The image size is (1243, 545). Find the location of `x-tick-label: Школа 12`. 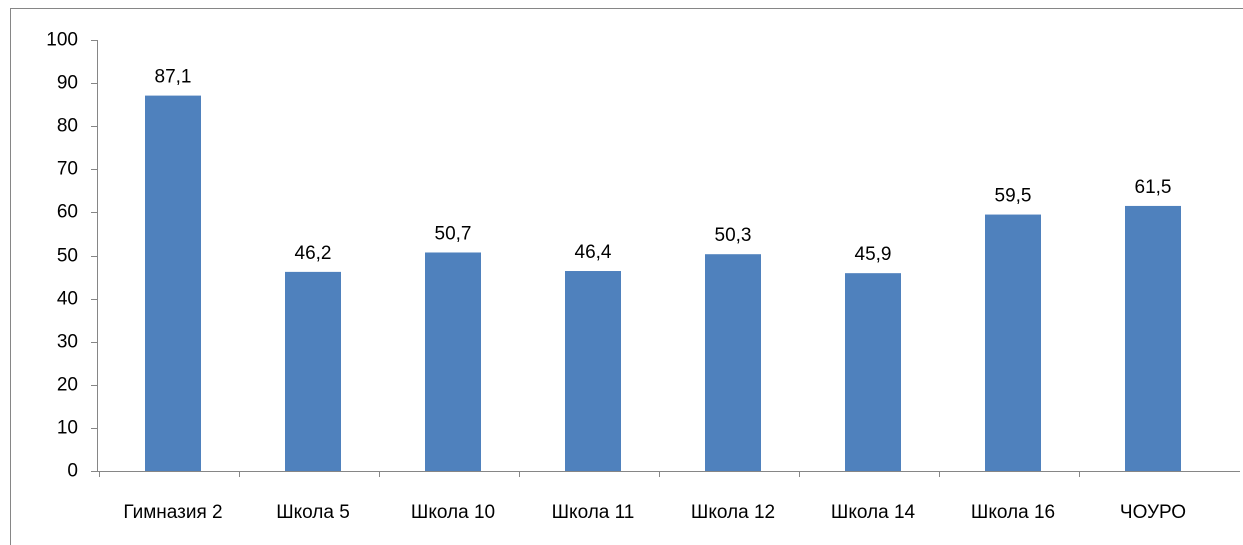

x-tick-label: Школа 12 is located at coordinates (733, 512).